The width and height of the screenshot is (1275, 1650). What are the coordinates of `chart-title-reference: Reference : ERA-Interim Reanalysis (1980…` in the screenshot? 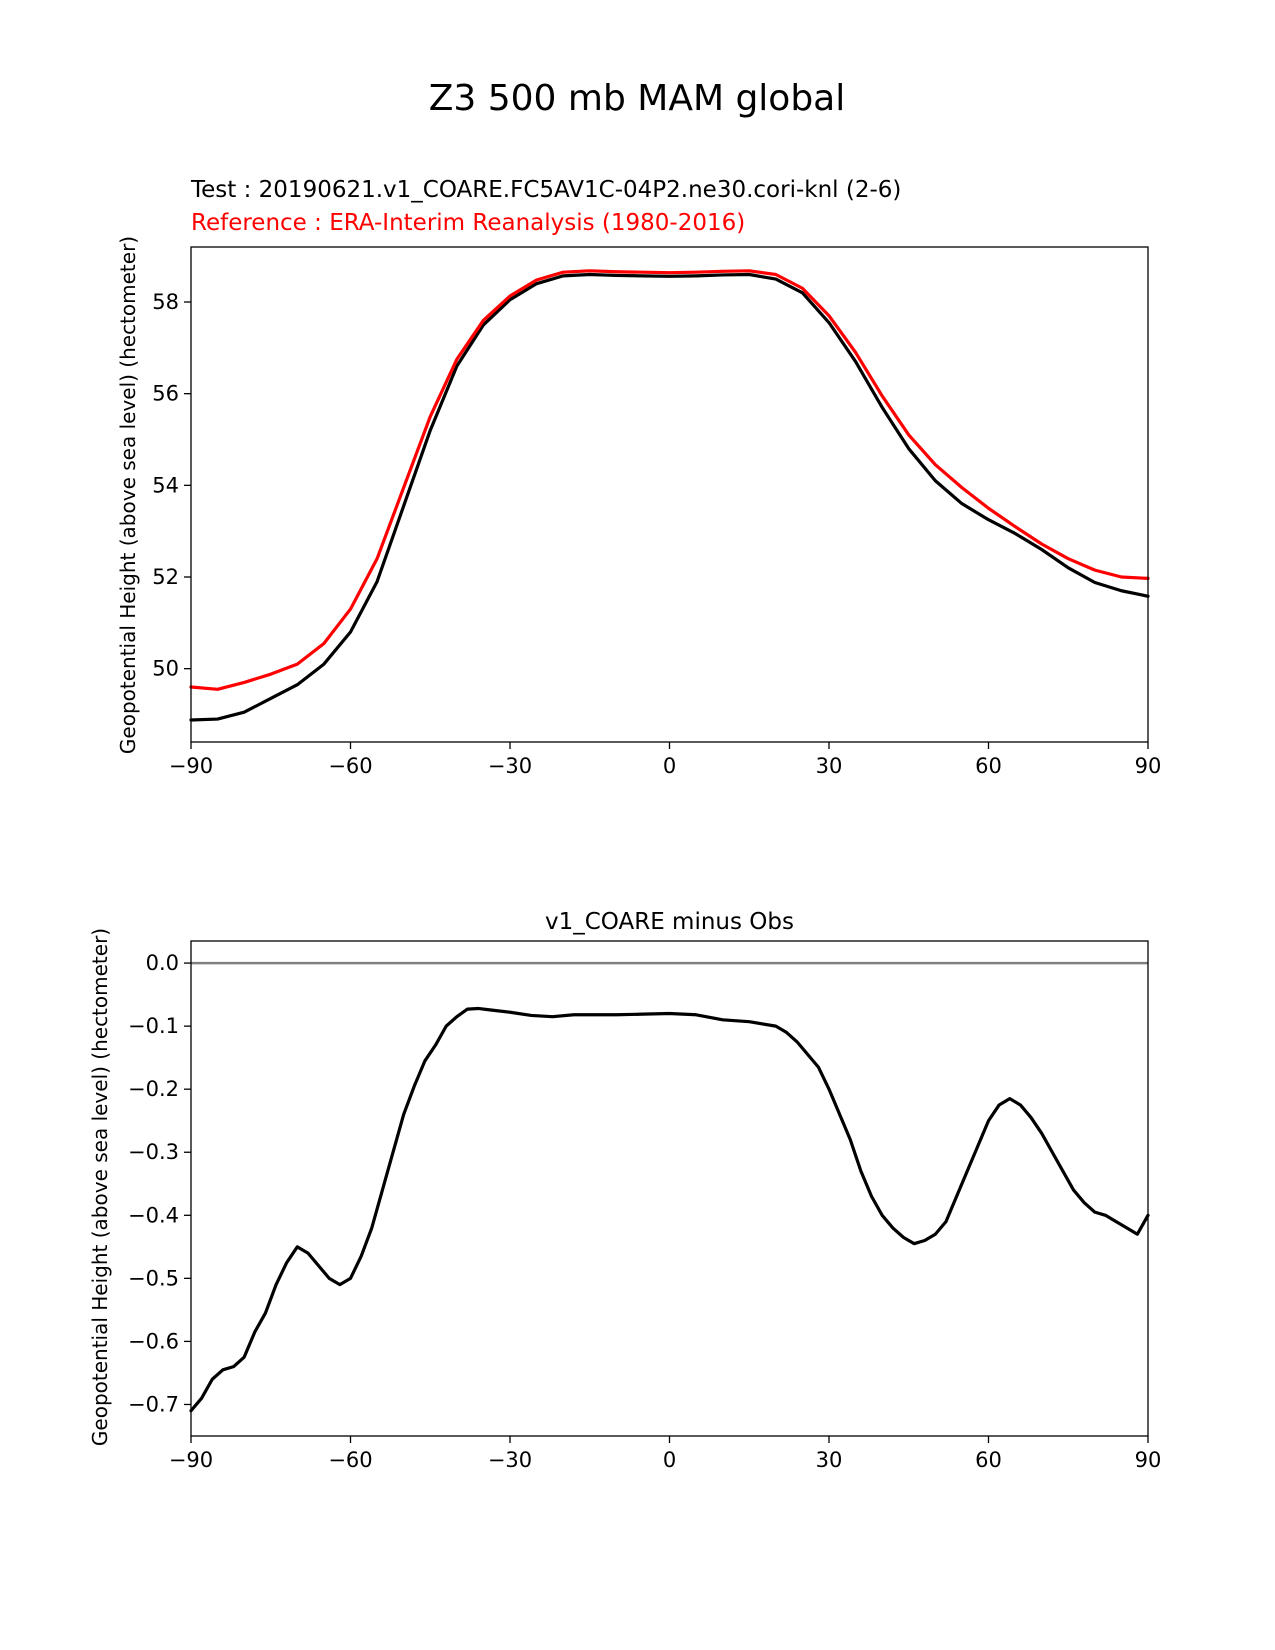 It's located at (468, 223).